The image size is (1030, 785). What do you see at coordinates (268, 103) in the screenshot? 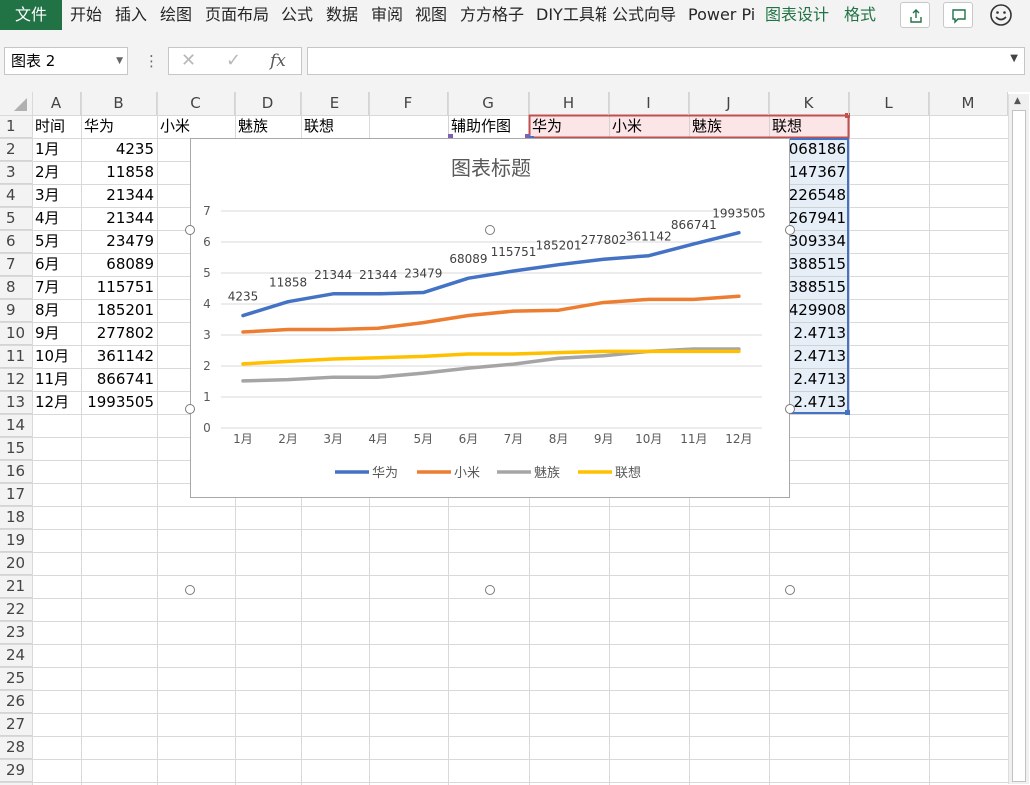
I see `column-header-D: D` at bounding box center [268, 103].